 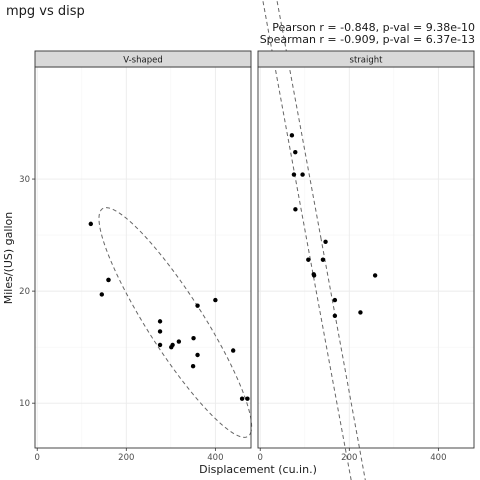 What do you see at coordinates (367, 39) in the screenshot?
I see `correlation-spearman: Spearman r = -0.909, p-val = 6.37e-13` at bounding box center [367, 39].